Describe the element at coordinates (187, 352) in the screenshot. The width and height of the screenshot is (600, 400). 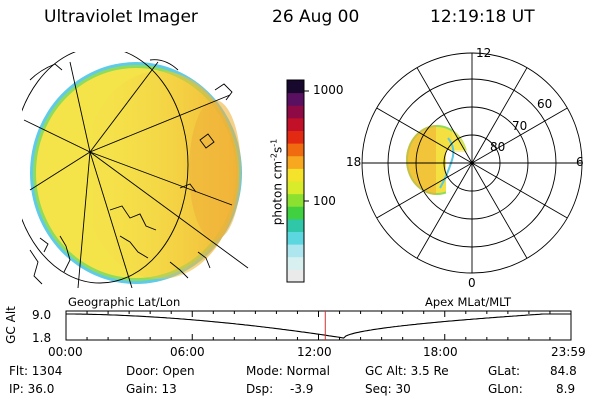
I see `time-tick-0600: 06:00` at that location.